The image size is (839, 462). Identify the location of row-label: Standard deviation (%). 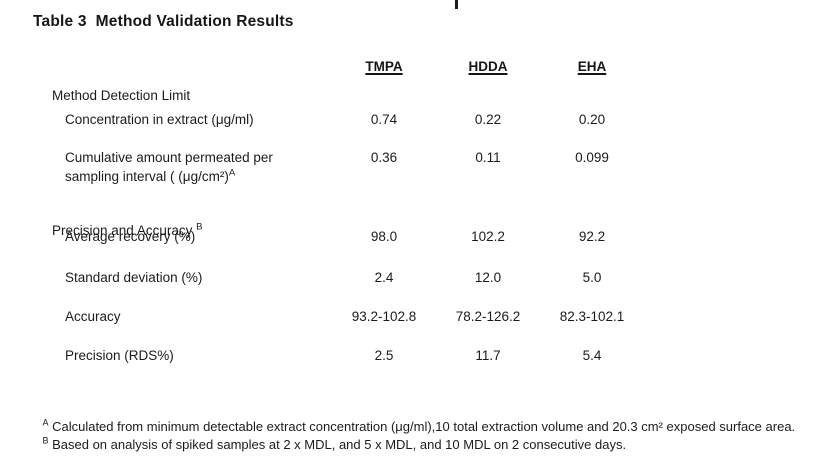
(134, 277).